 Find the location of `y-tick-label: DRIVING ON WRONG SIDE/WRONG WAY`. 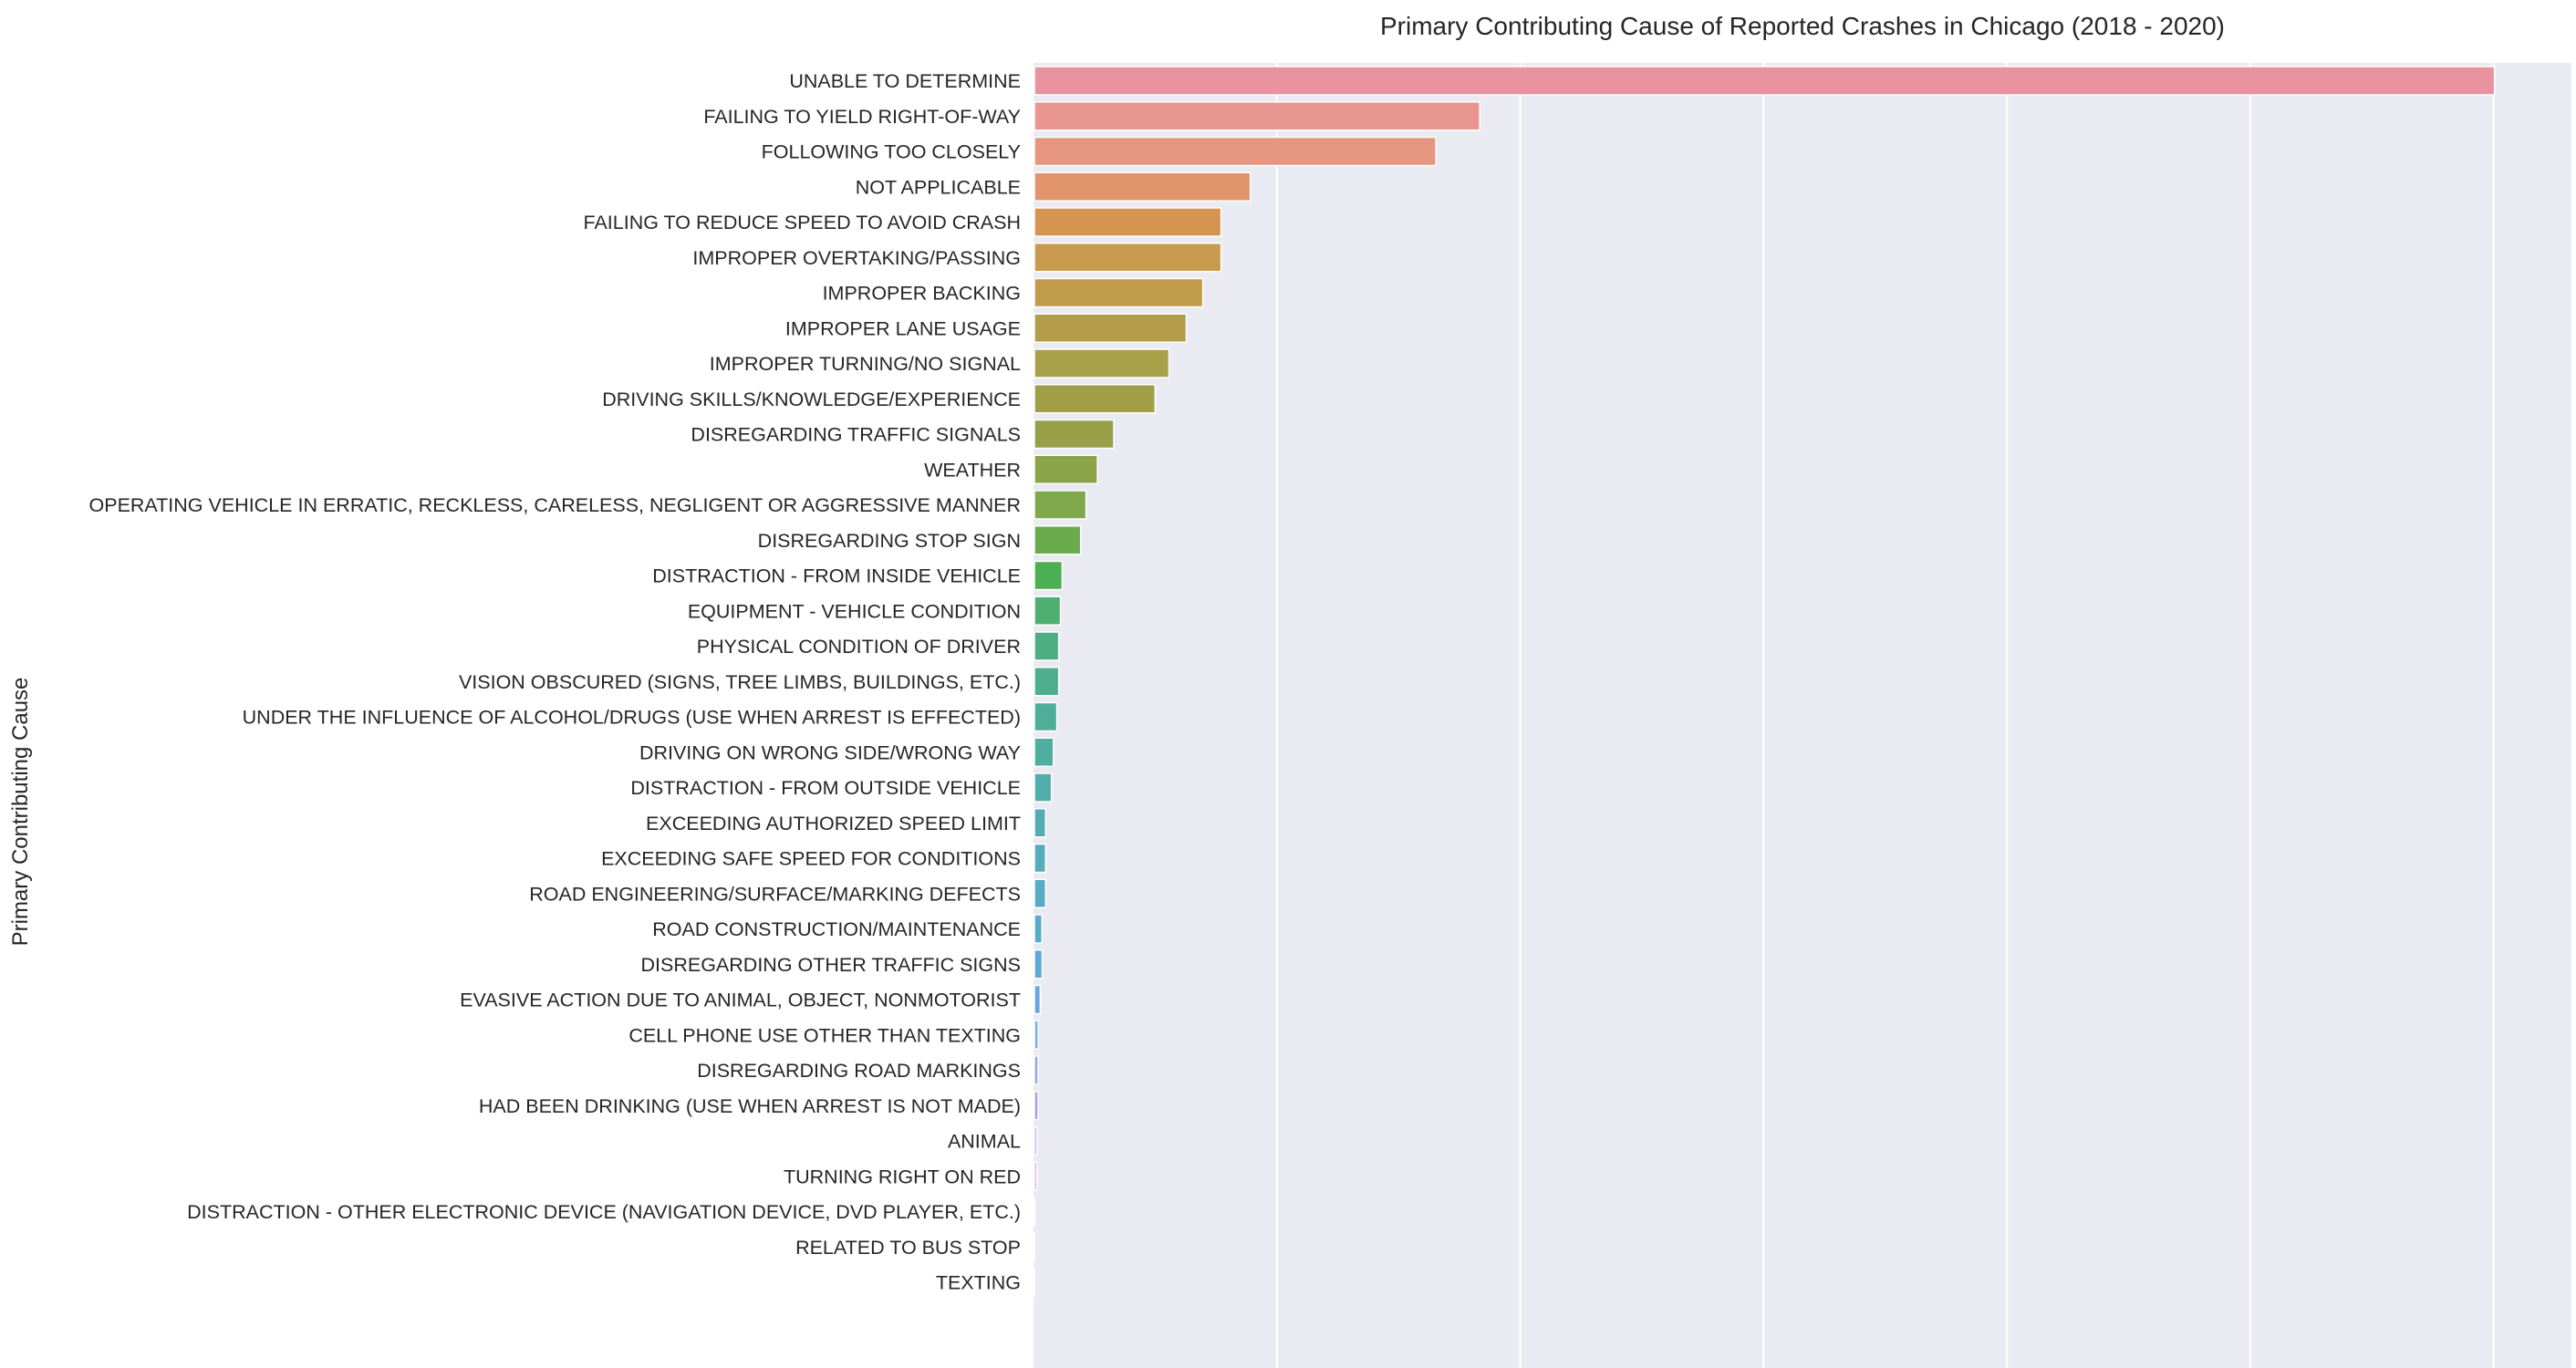

y-tick-label: DRIVING ON WRONG SIDE/WRONG WAY is located at coordinates (830, 752).